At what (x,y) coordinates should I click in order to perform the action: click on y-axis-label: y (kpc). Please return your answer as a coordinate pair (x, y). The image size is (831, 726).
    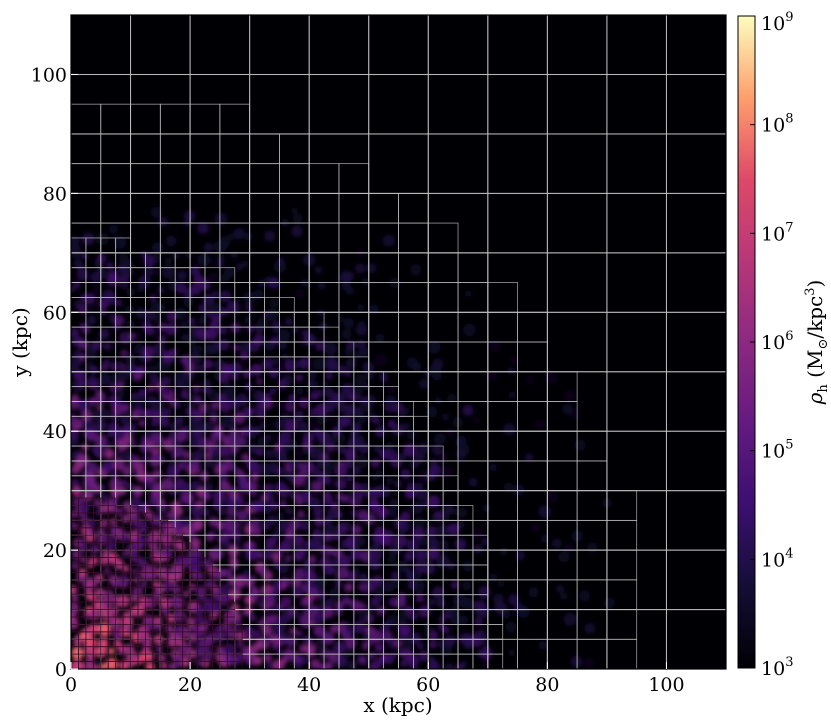
    Looking at the image, I should click on (20, 342).